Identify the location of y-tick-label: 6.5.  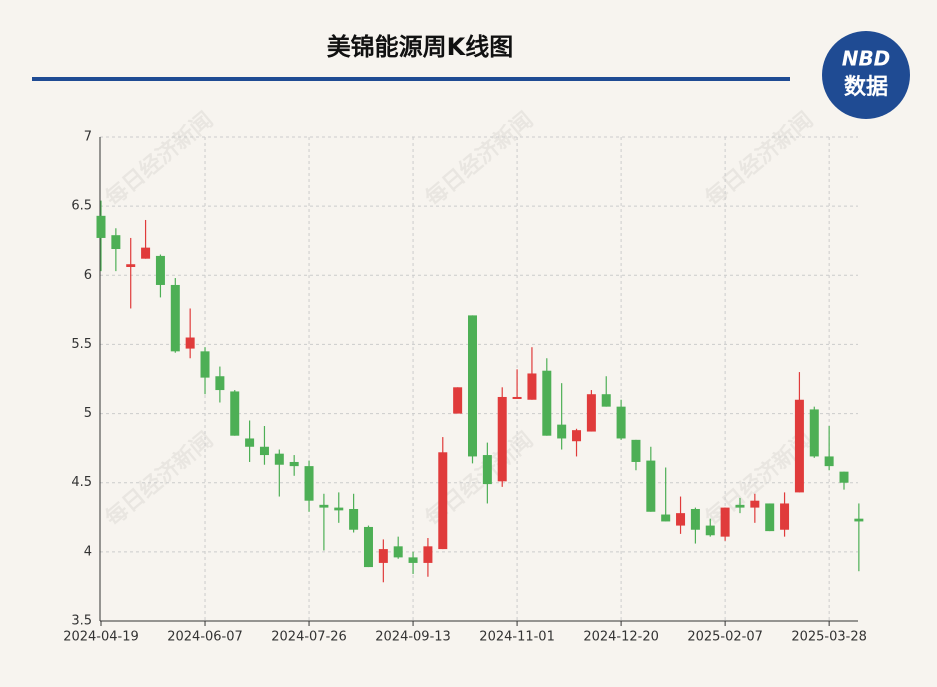
(81, 206).